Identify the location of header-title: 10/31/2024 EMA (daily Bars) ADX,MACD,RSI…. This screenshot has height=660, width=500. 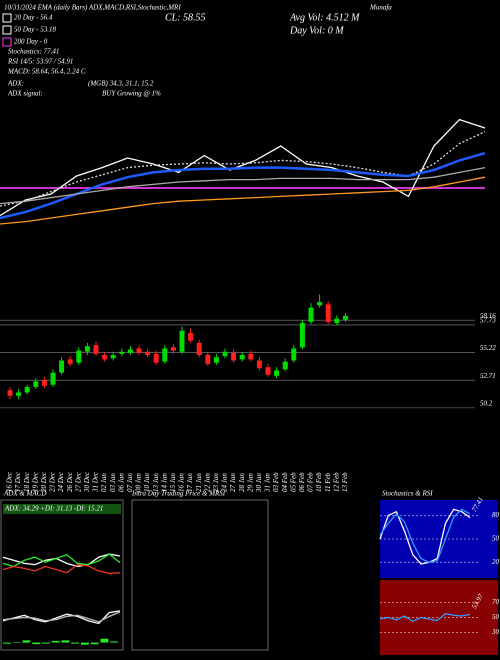
(92, 8).